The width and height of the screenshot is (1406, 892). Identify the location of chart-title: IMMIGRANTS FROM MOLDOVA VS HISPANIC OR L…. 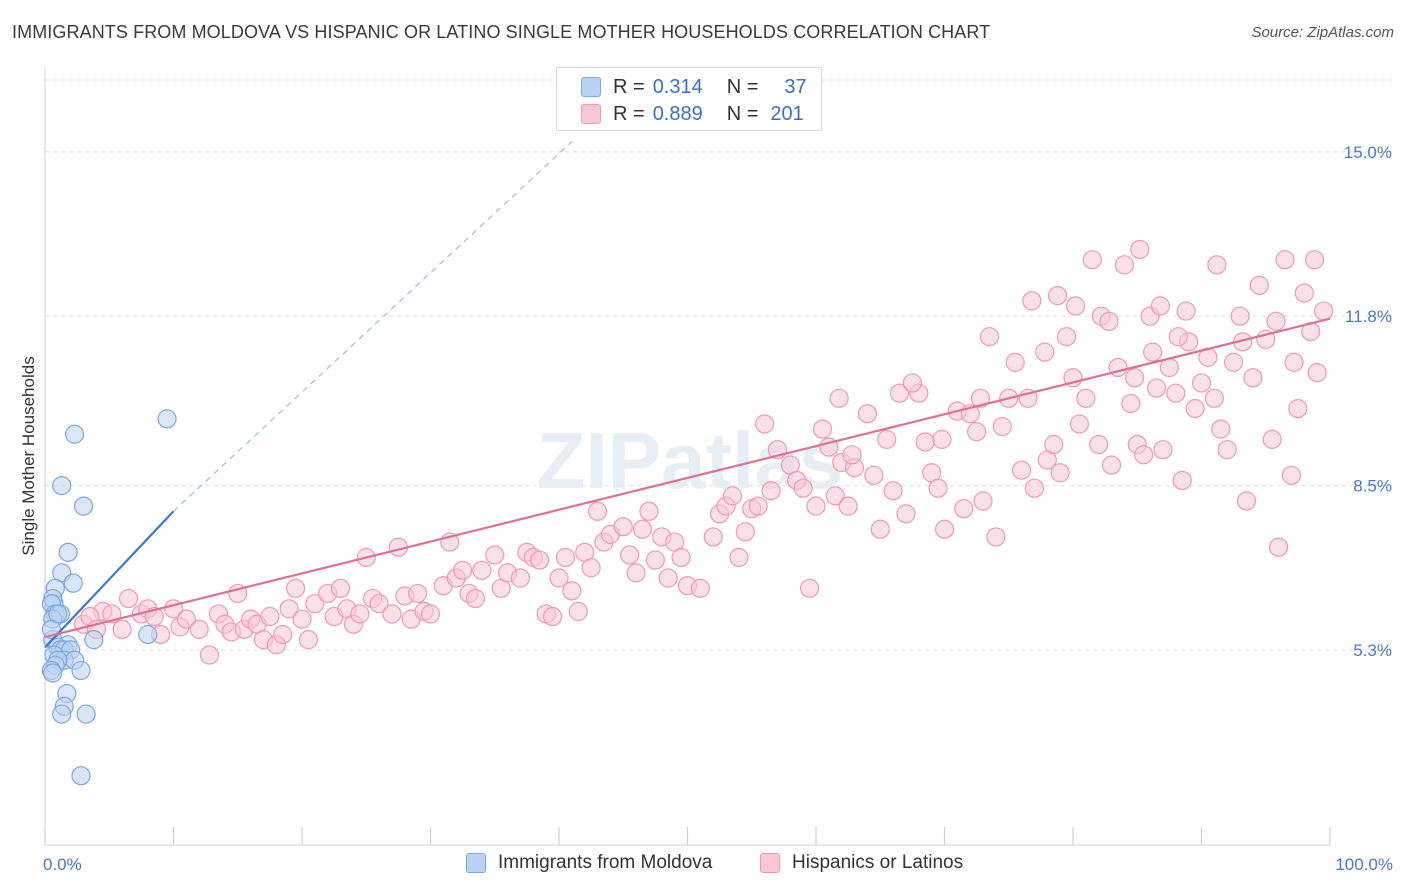
(501, 32).